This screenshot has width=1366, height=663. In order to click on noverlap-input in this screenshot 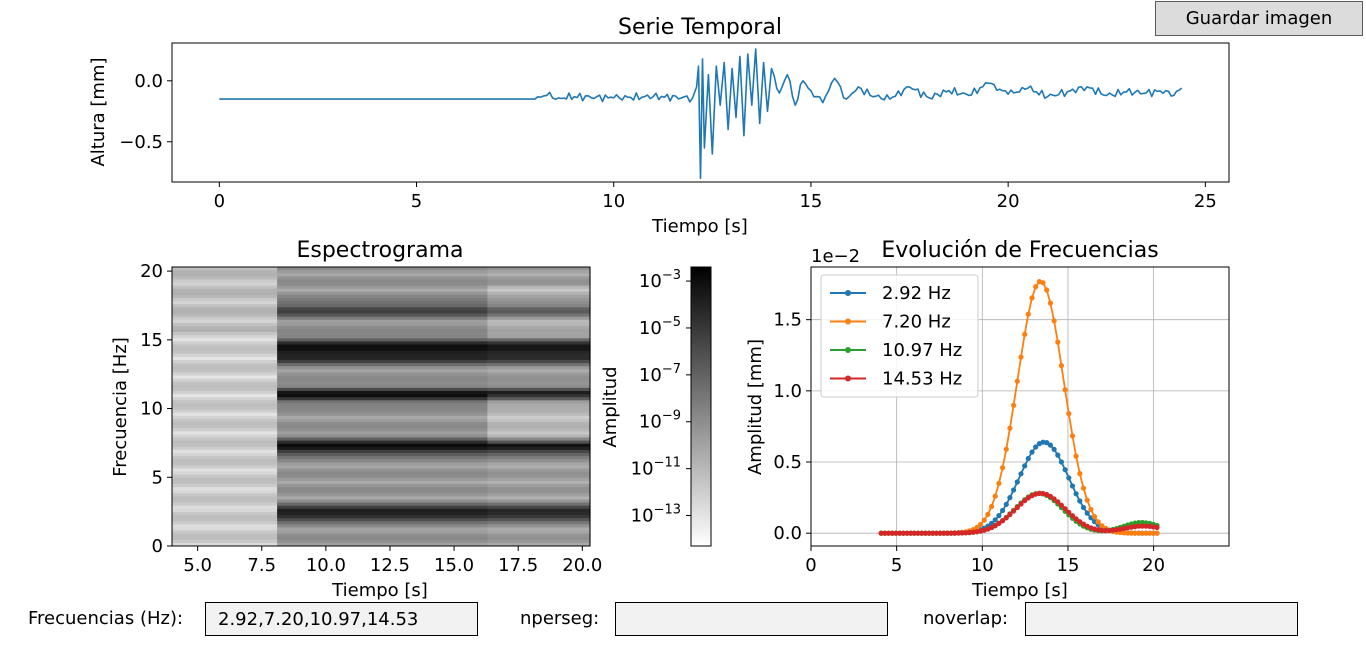, I will do `click(1161, 619)`.